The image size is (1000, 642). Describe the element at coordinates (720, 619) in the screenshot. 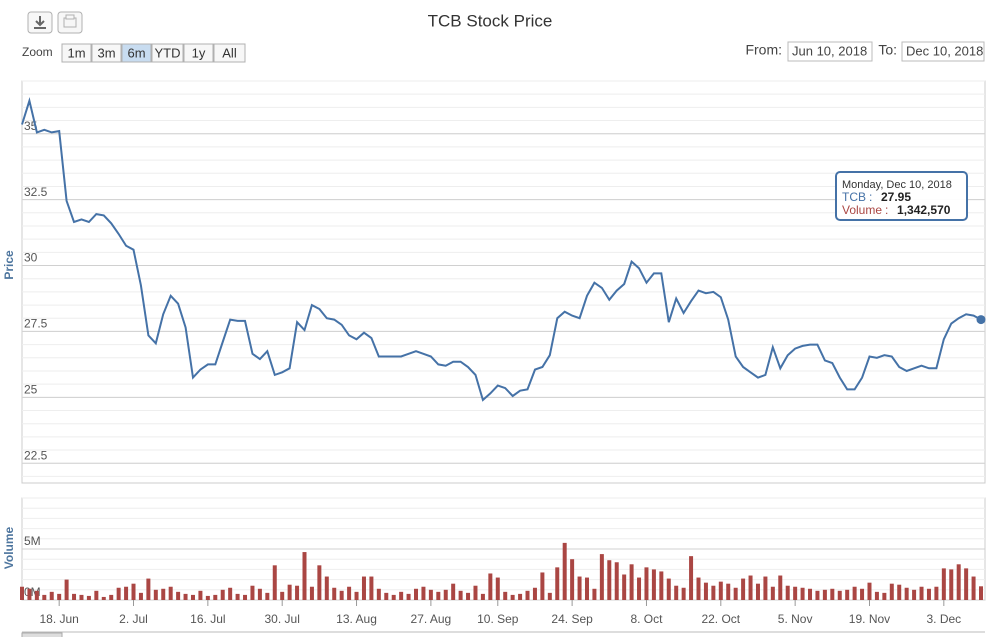

I see `x-tick-label: 22. Oct` at that location.